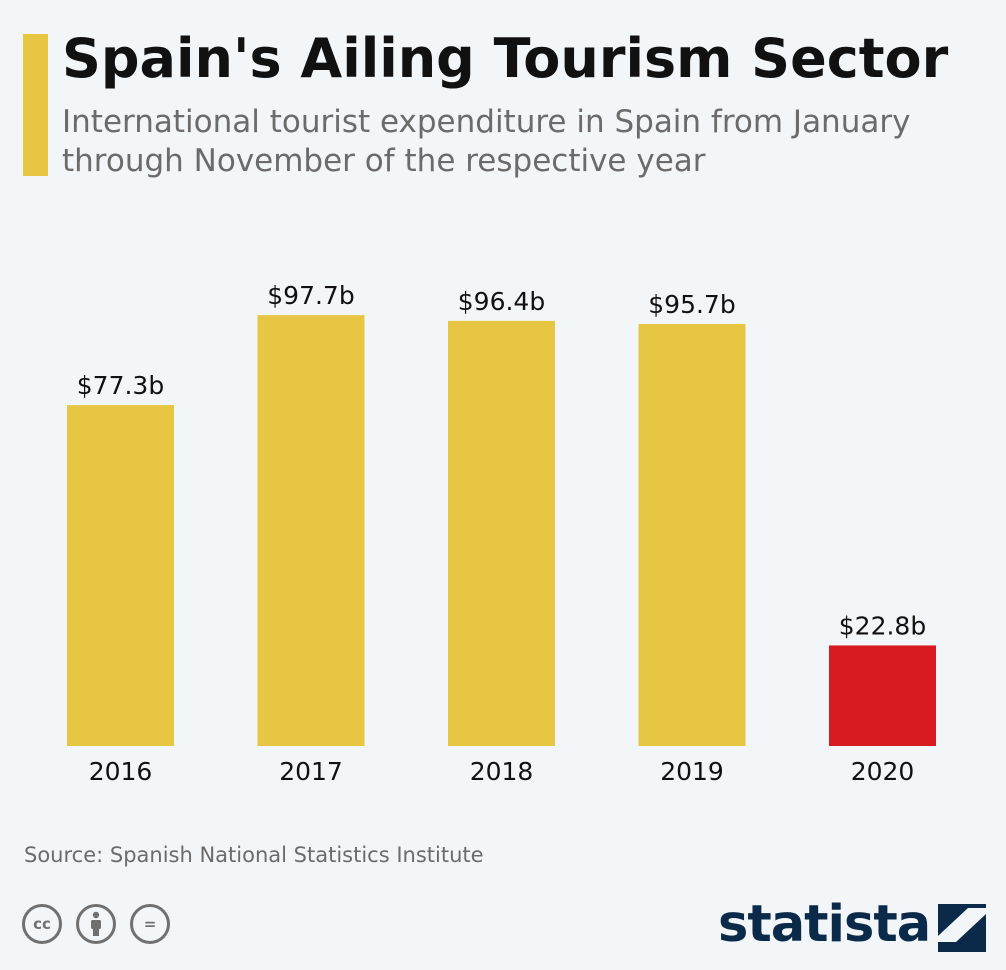 This screenshot has width=1006, height=970. What do you see at coordinates (120, 575) in the screenshot?
I see `bar-2016` at bounding box center [120, 575].